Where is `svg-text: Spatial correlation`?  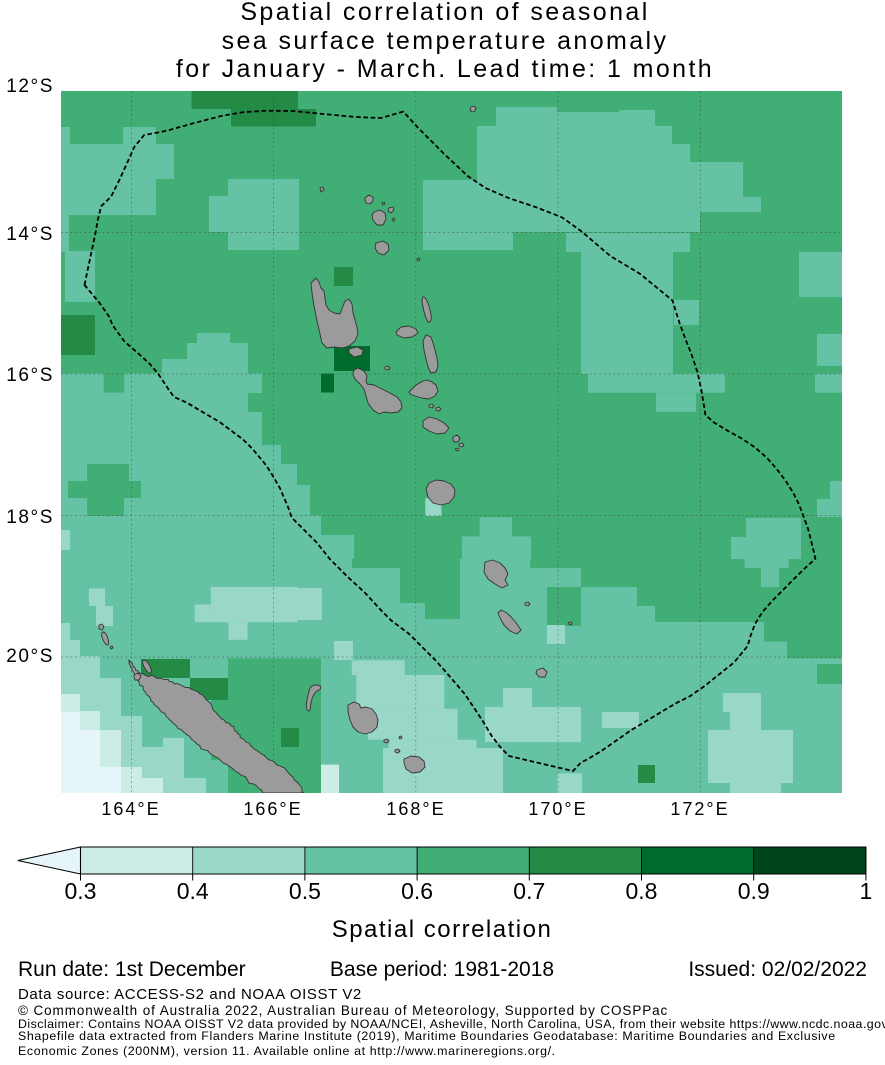 svg-text: Spatial correlation is located at coordinates (442, 929).